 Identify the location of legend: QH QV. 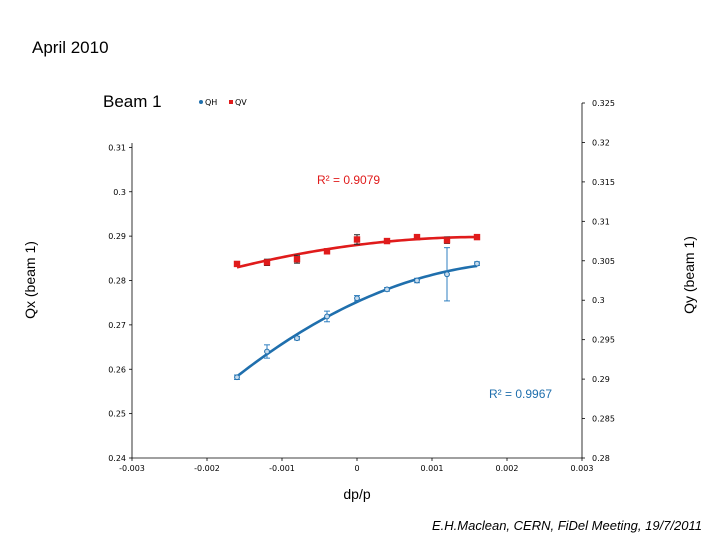
(223, 102).